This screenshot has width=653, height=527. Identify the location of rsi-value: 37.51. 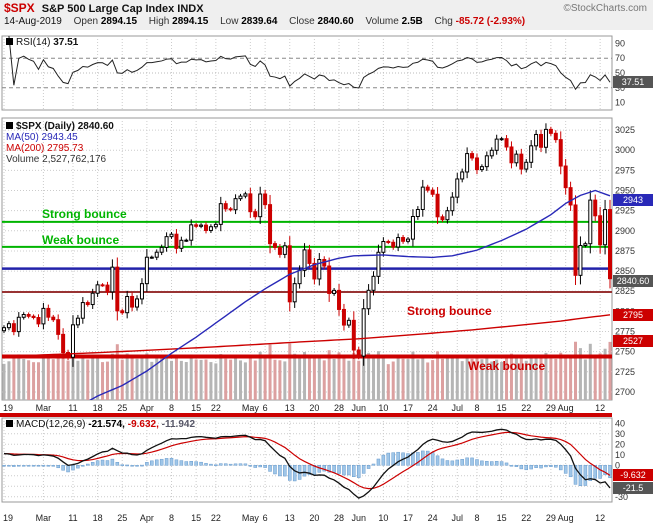
(66, 42).